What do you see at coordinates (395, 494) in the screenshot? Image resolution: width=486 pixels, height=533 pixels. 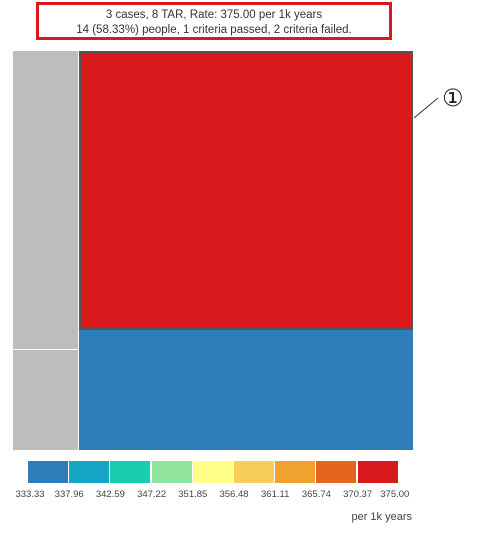 I see `legend-tick-label: 375.00` at bounding box center [395, 494].